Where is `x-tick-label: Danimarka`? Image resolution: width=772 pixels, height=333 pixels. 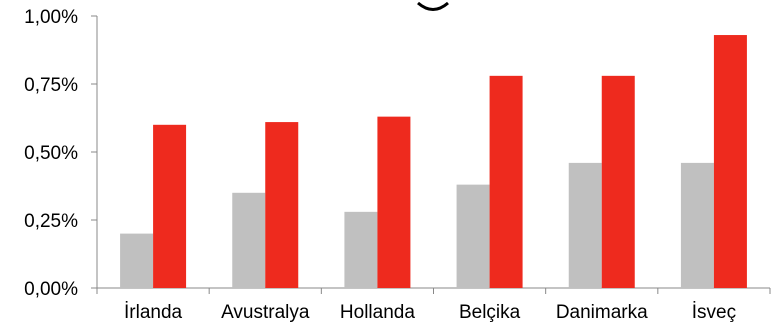
x-tick-label: Danimarka is located at coordinates (602, 312).